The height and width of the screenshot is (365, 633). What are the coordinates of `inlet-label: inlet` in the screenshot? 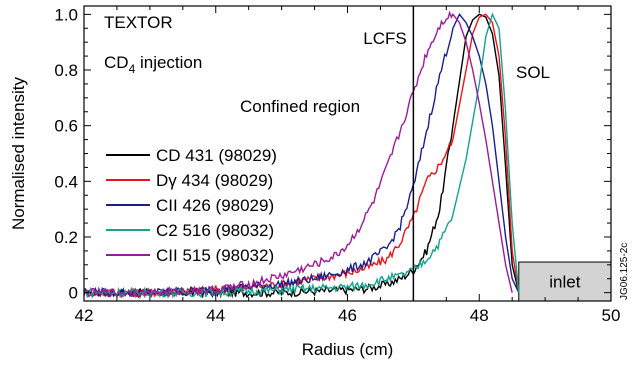 It's located at (564, 282).